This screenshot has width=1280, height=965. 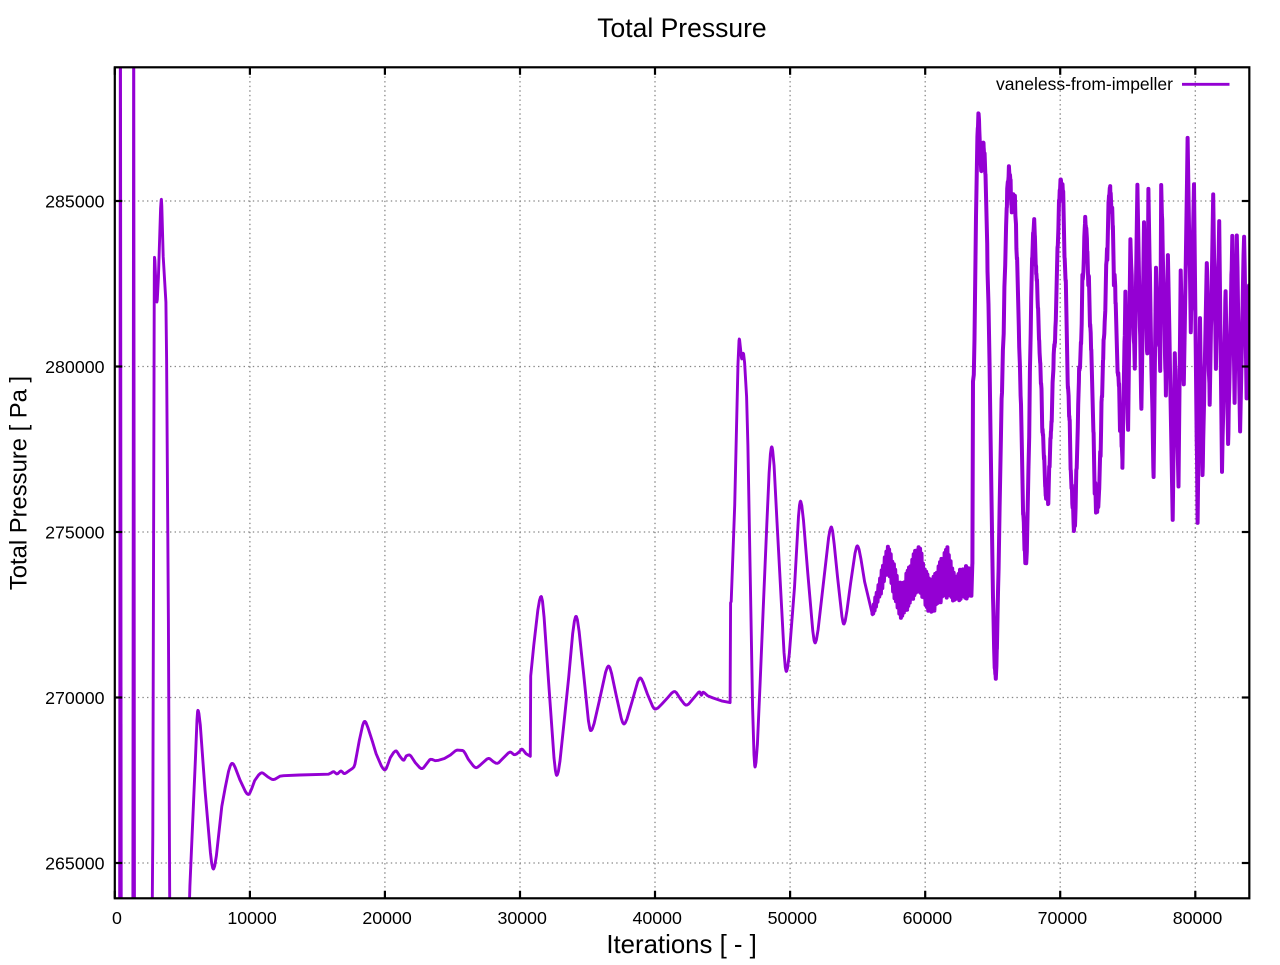 What do you see at coordinates (74, 863) in the screenshot?
I see `svg-text: 265000` at bounding box center [74, 863].